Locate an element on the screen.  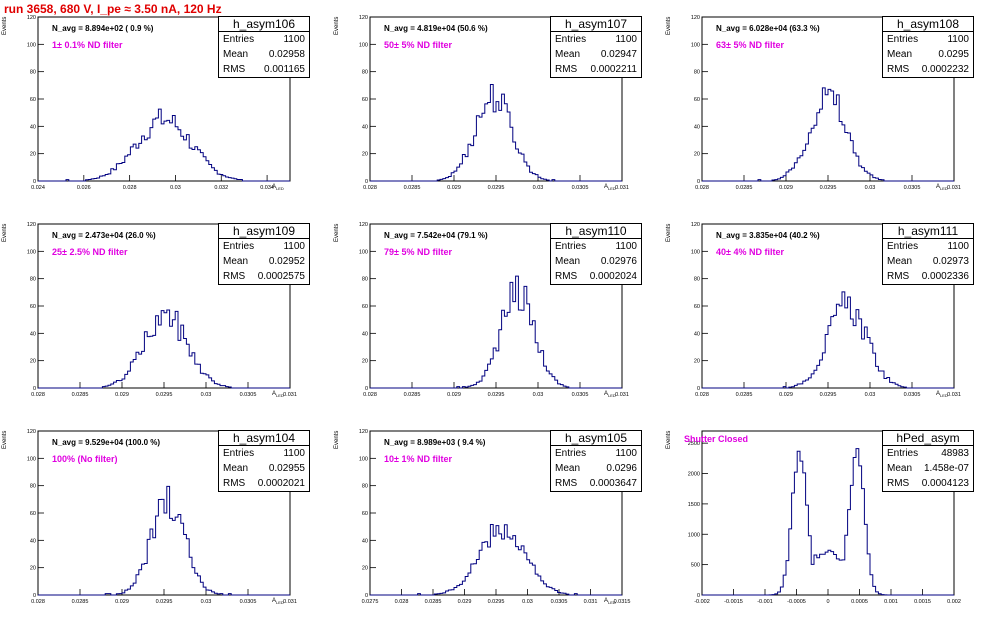
stats-row-rms: RMS 0.0002211 is located at coordinates (596, 69).